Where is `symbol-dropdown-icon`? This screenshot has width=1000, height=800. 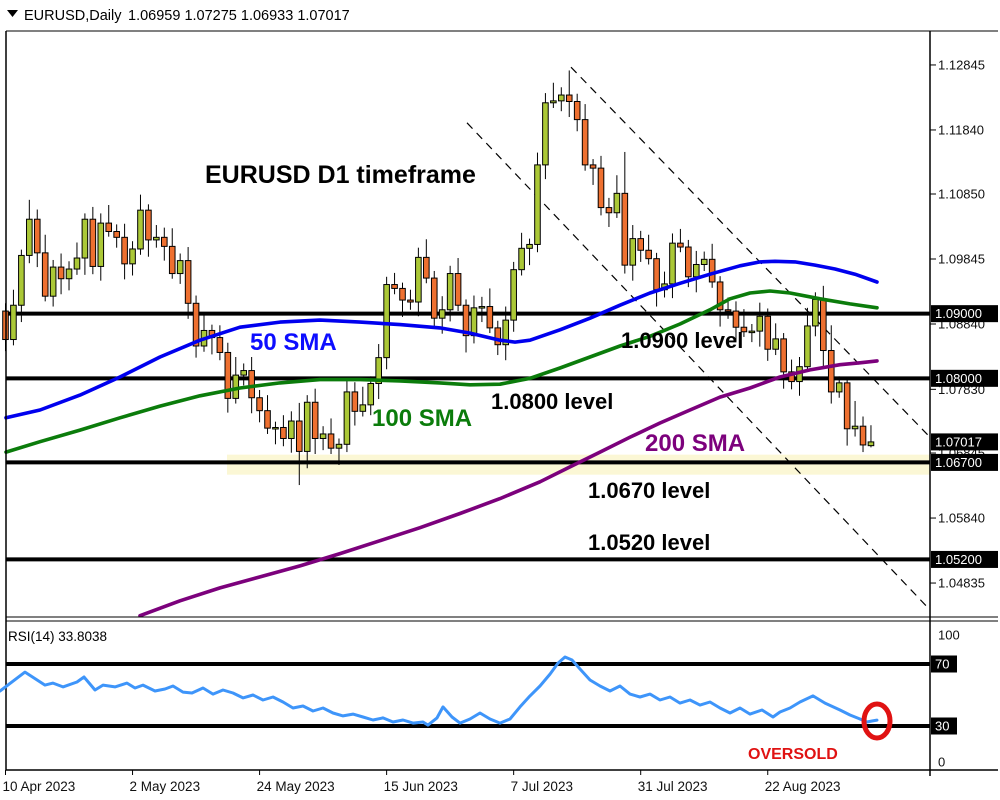
symbol-dropdown-icon is located at coordinates (12, 13).